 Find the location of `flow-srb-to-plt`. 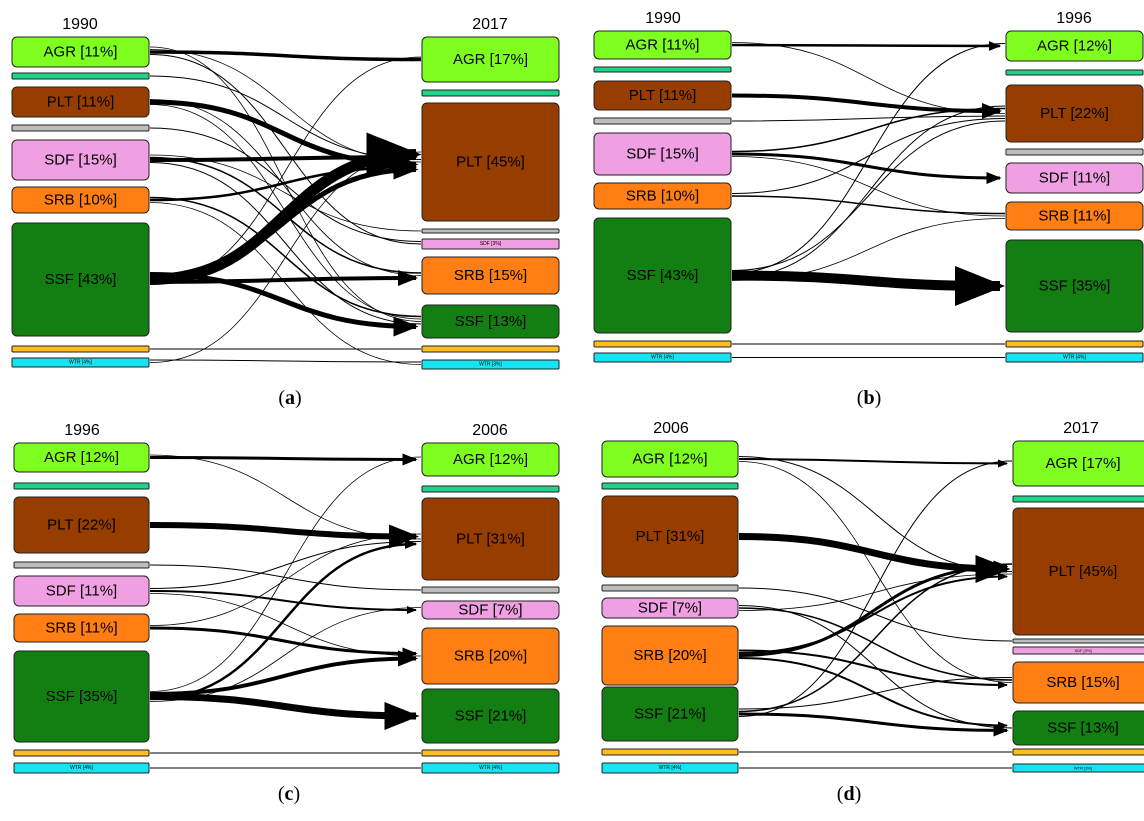

flow-srb-to-plt is located at coordinates (868, 156).